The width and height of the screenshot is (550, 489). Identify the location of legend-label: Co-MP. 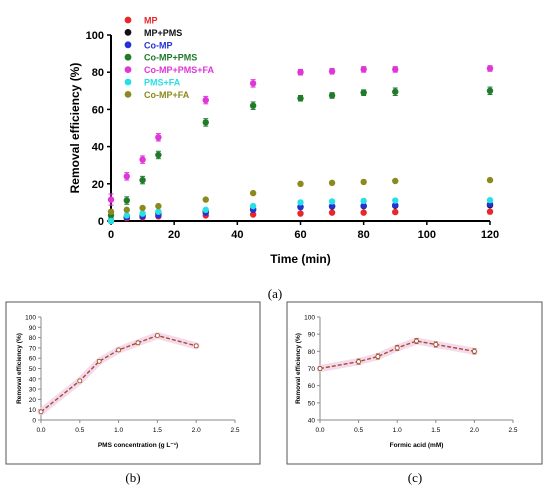
(158, 45).